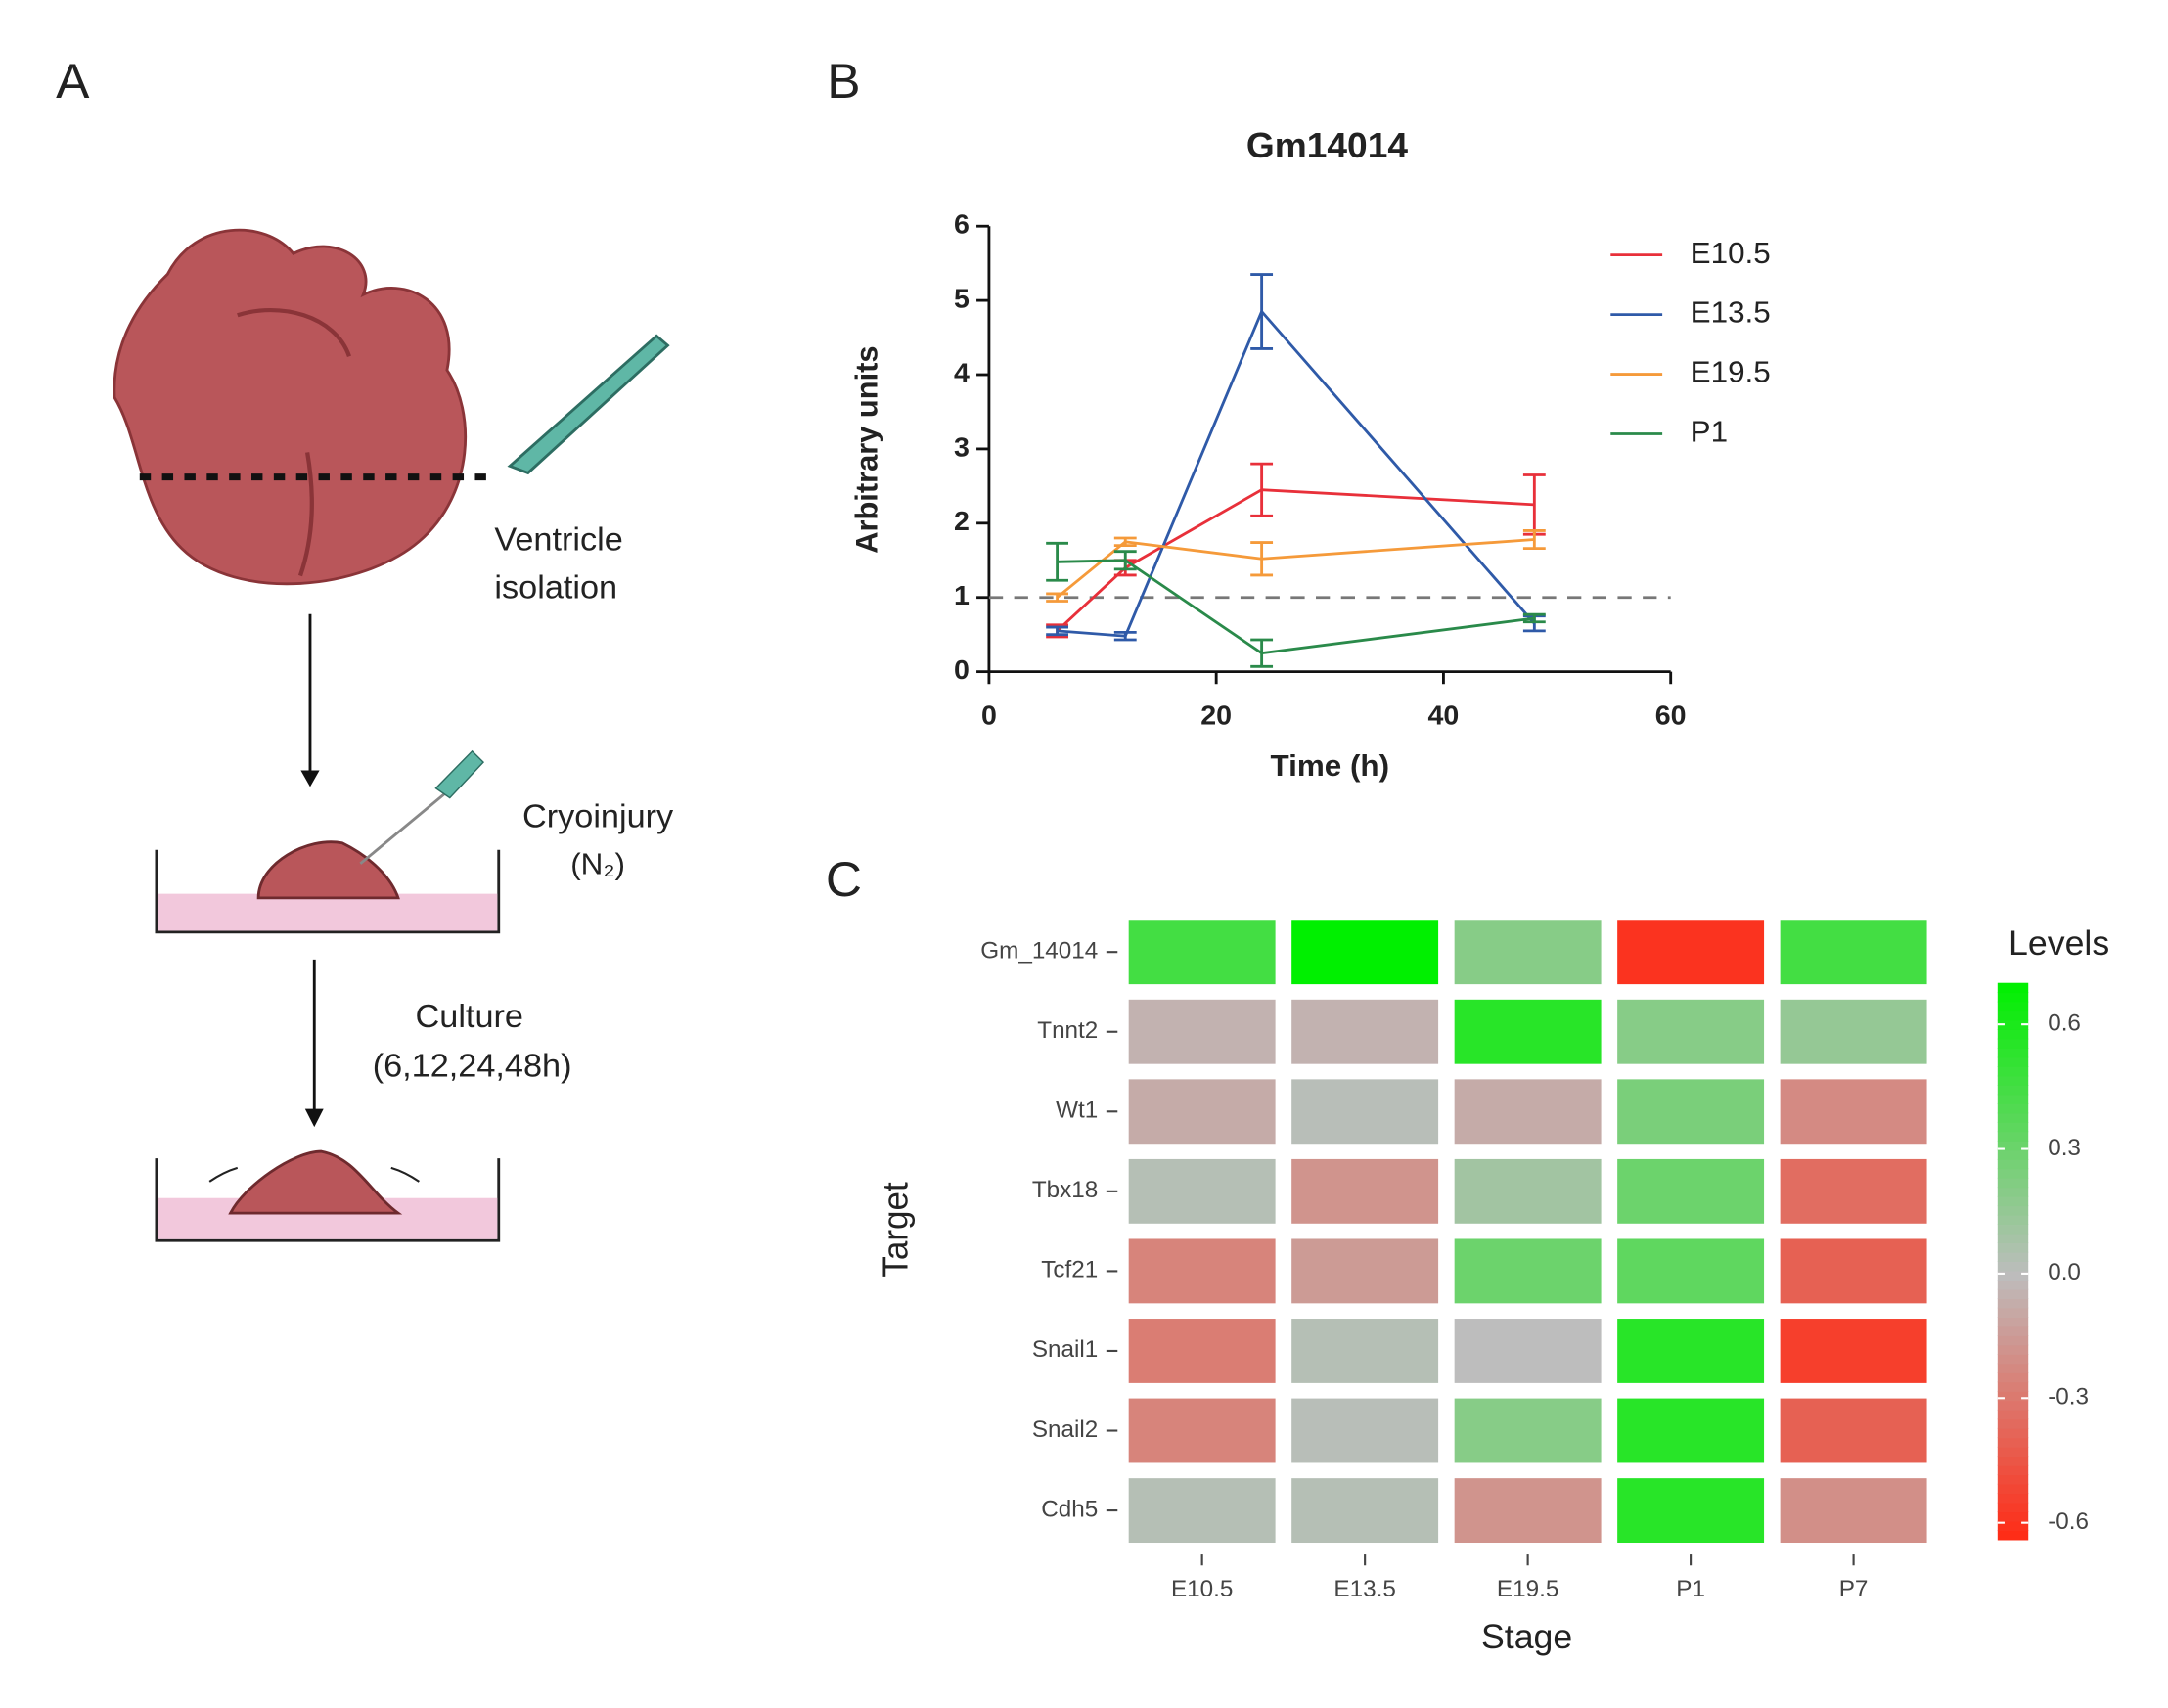 This screenshot has height=1708, width=2168. What do you see at coordinates (962, 298) in the screenshot?
I see `y-tick-label: 5` at bounding box center [962, 298].